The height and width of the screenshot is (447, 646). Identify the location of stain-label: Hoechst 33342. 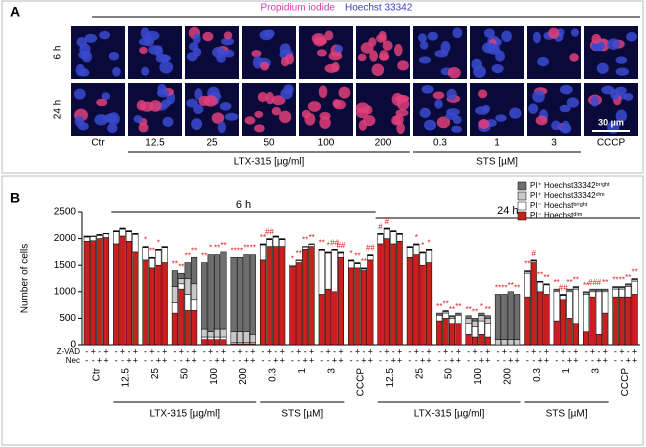
(379, 8).